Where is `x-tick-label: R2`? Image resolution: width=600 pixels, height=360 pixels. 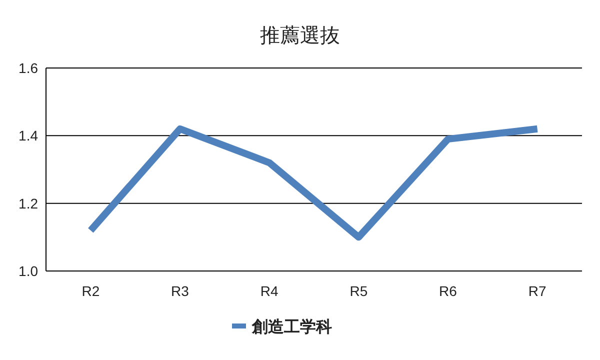
x-tick-label: R2 is located at coordinates (91, 291).